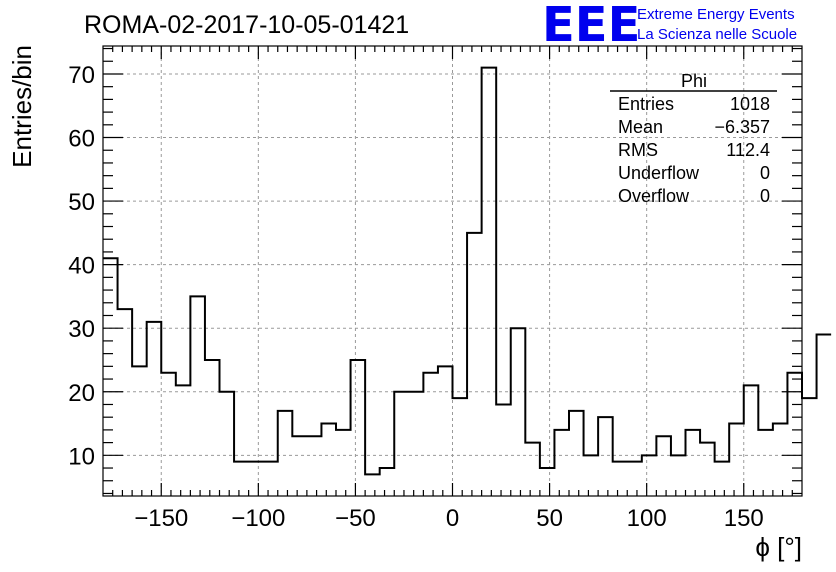 The height and width of the screenshot is (572, 836). What do you see at coordinates (258, 518) in the screenshot?
I see `x-tick-label: −100` at bounding box center [258, 518].